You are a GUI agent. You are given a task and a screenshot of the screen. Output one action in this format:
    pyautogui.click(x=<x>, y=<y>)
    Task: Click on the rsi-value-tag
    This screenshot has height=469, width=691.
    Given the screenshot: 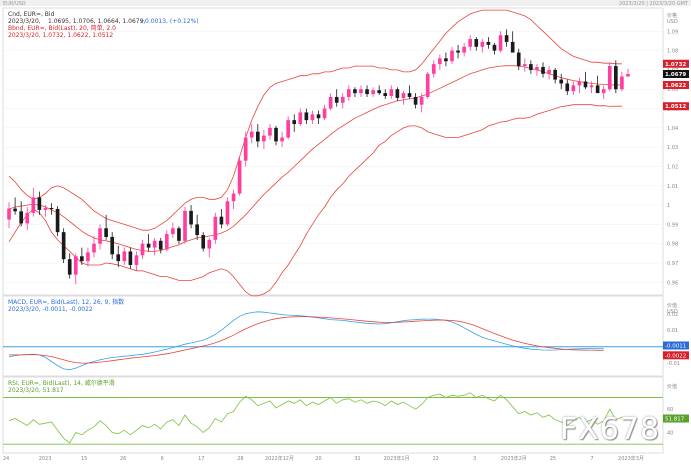 What is the action you would take?
    pyautogui.click(x=676, y=418)
    